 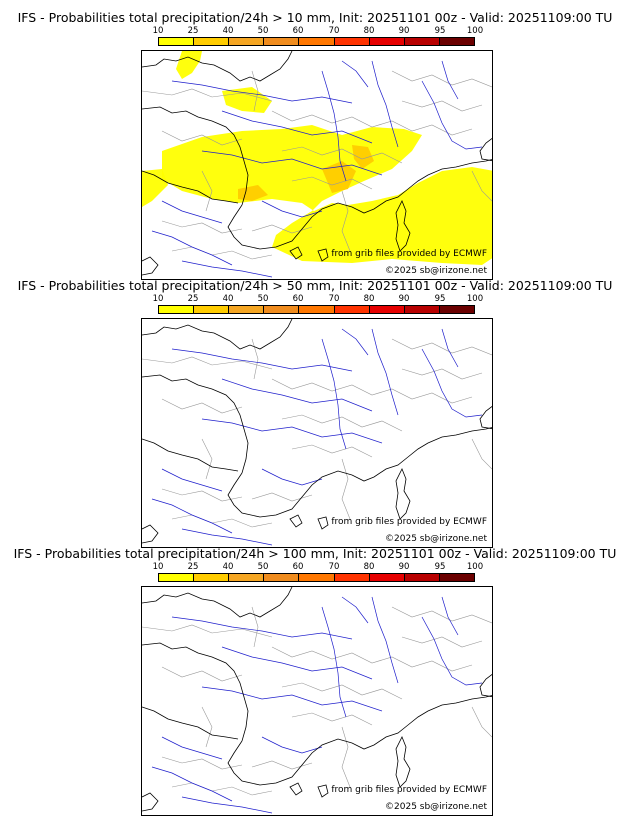 I want to click on colorbar-tick-label: 10, so click(x=158, y=299).